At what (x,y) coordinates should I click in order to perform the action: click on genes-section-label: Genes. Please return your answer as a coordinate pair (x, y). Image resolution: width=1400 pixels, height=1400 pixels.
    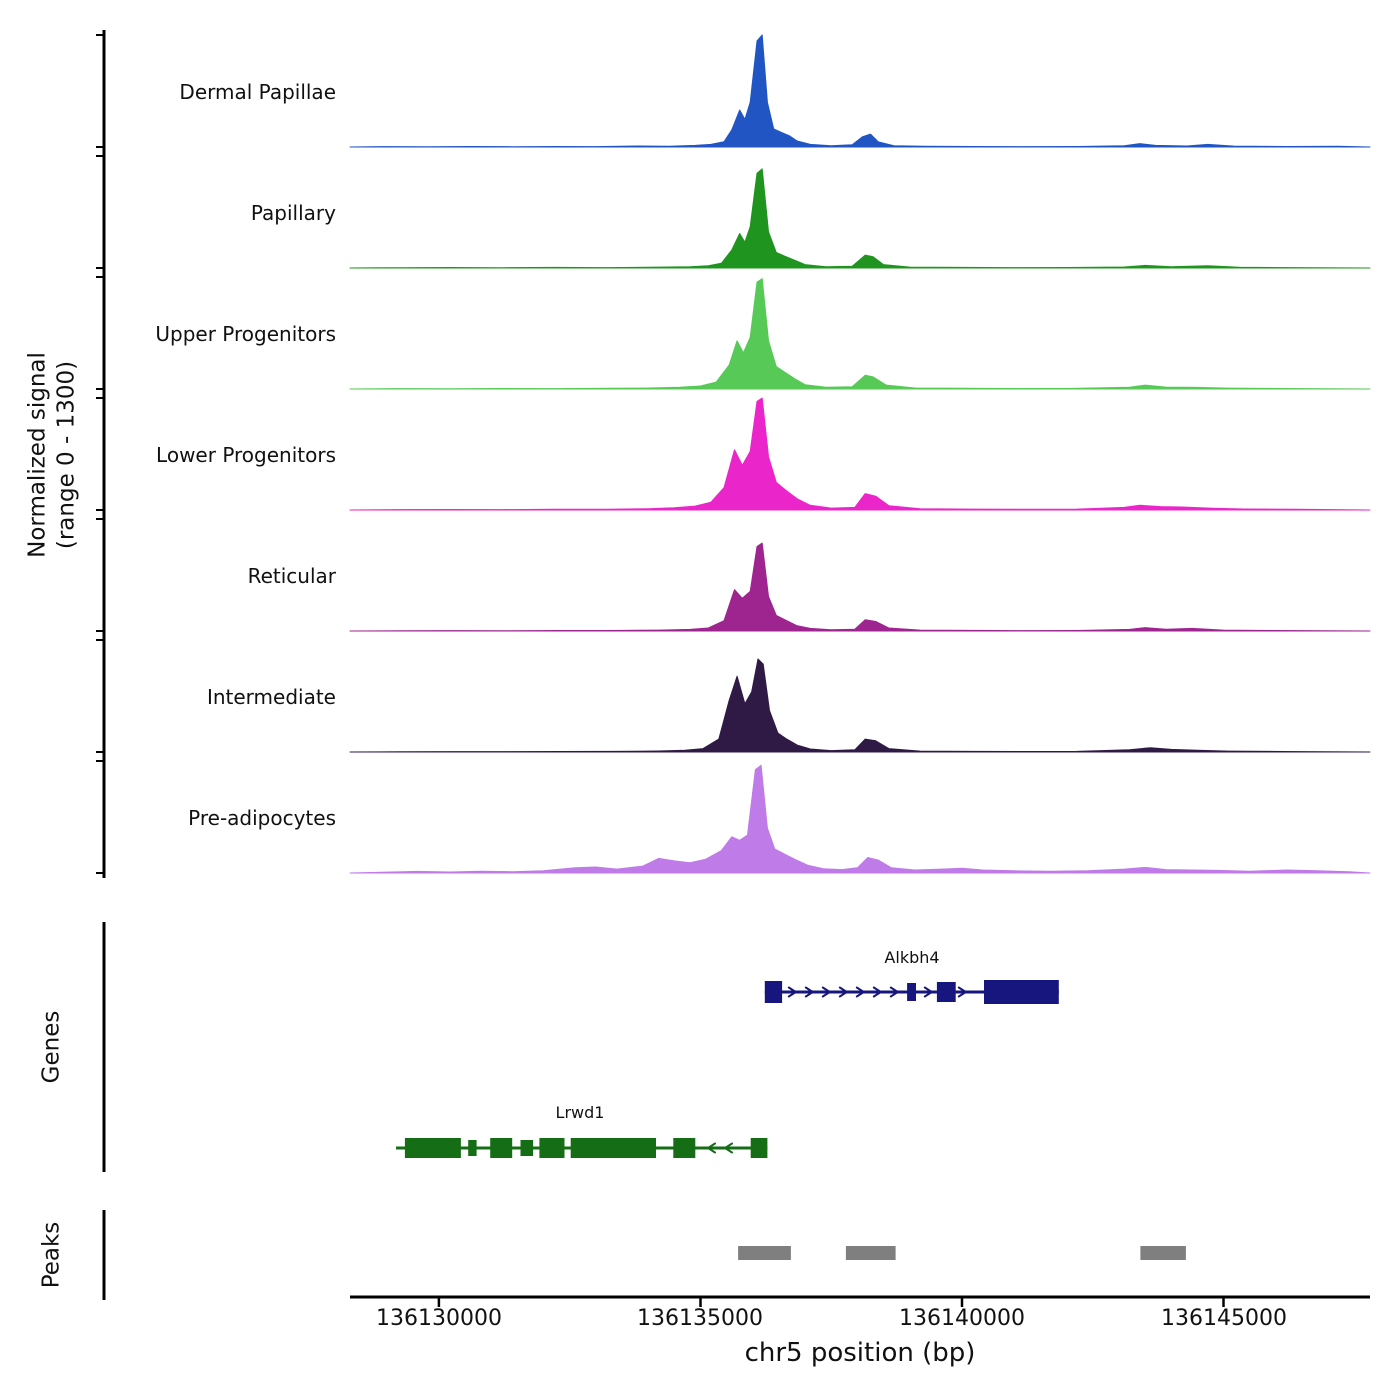
    Looking at the image, I should click on (51, 1047).